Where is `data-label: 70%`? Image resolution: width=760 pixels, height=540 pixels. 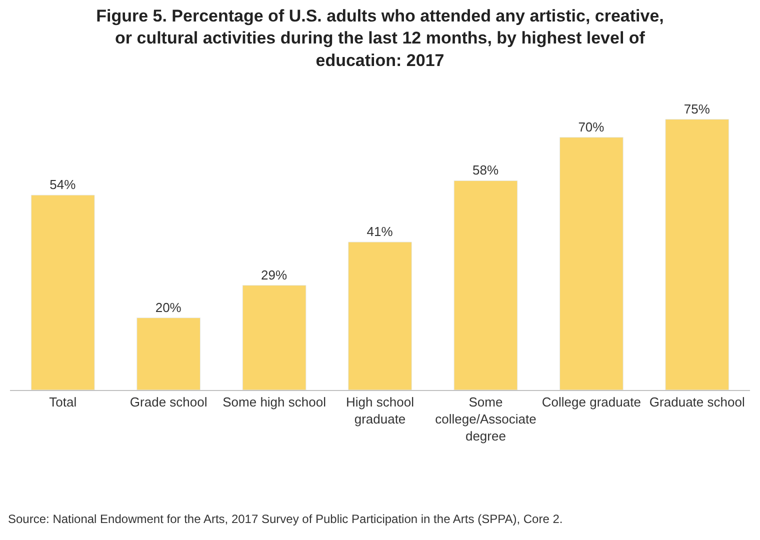 data-label: 70% is located at coordinates (591, 126).